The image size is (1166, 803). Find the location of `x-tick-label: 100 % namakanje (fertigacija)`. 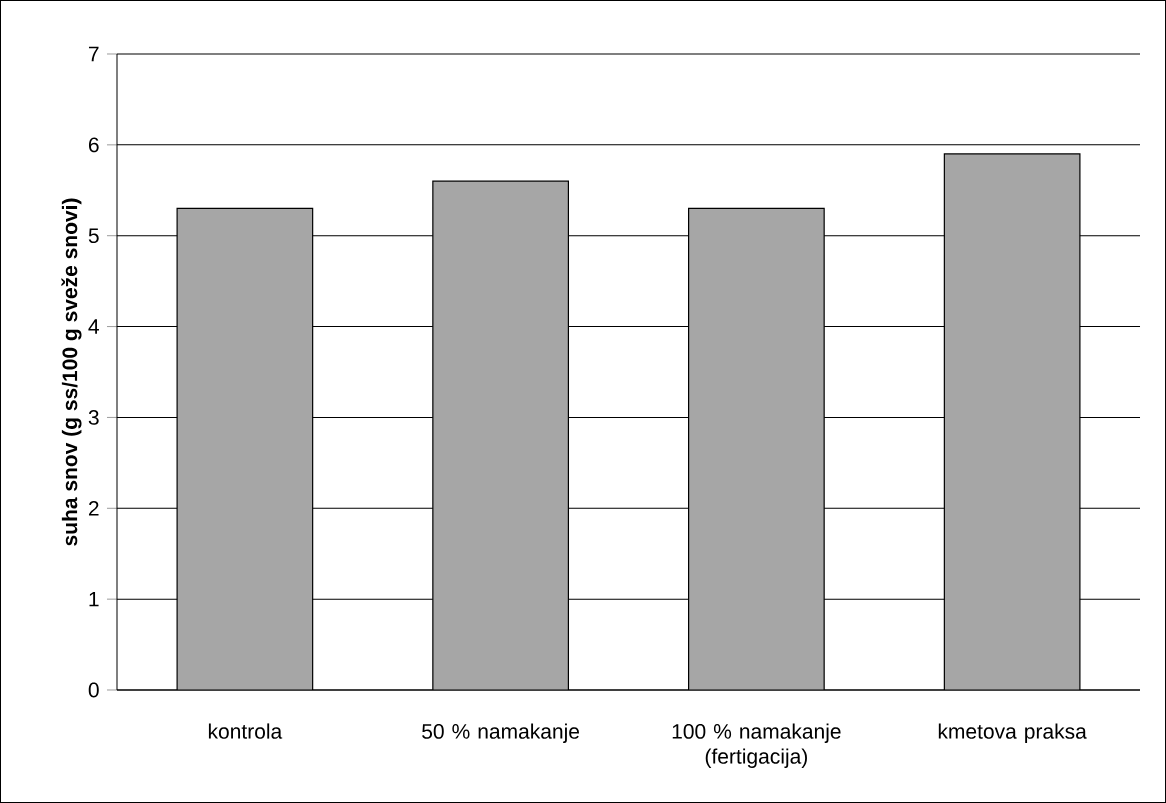

x-tick-label: 100 % namakanje (fertigacija) is located at coordinates (756, 745).